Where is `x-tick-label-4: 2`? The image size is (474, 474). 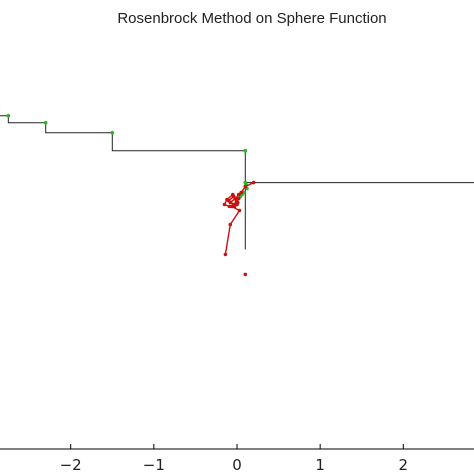
x-tick-label-4: 2 is located at coordinates (404, 465).